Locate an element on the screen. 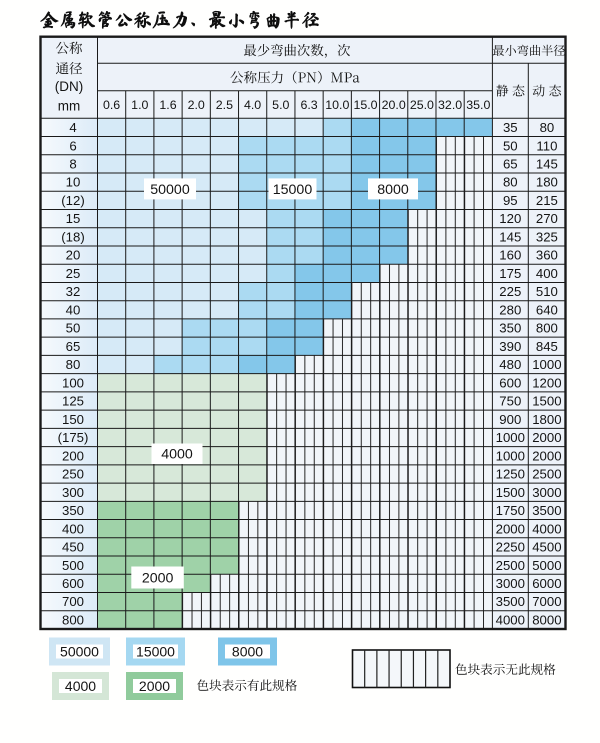 This screenshot has height=743, width=600. svg-text: (18) is located at coordinates (72, 237).